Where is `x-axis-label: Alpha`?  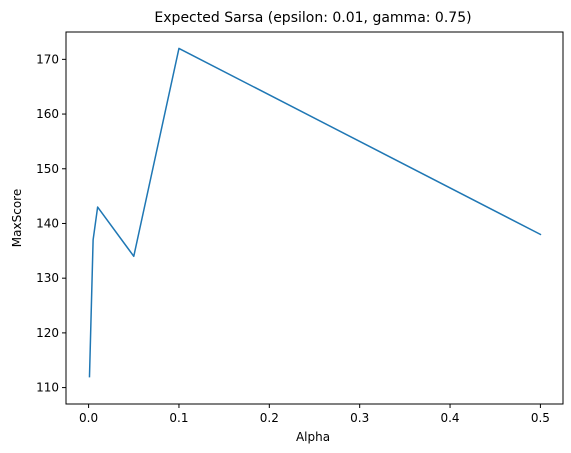
x-axis-label: Alpha is located at coordinates (313, 437).